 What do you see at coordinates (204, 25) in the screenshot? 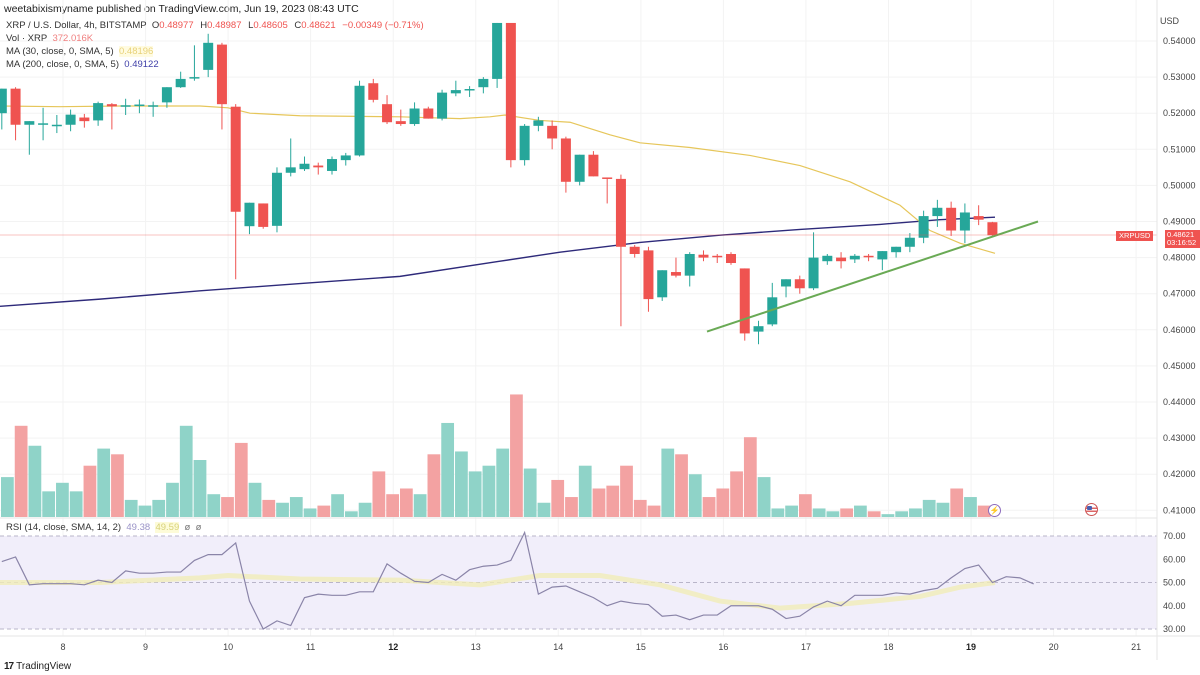
I see `high-label: H` at bounding box center [204, 25].